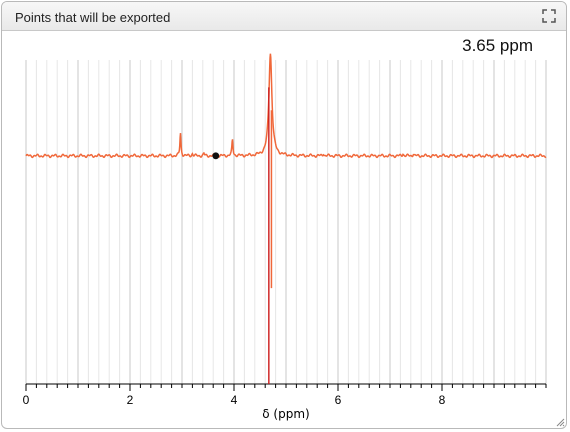  Describe the element at coordinates (549, 16) in the screenshot. I see `expand-icon` at that location.